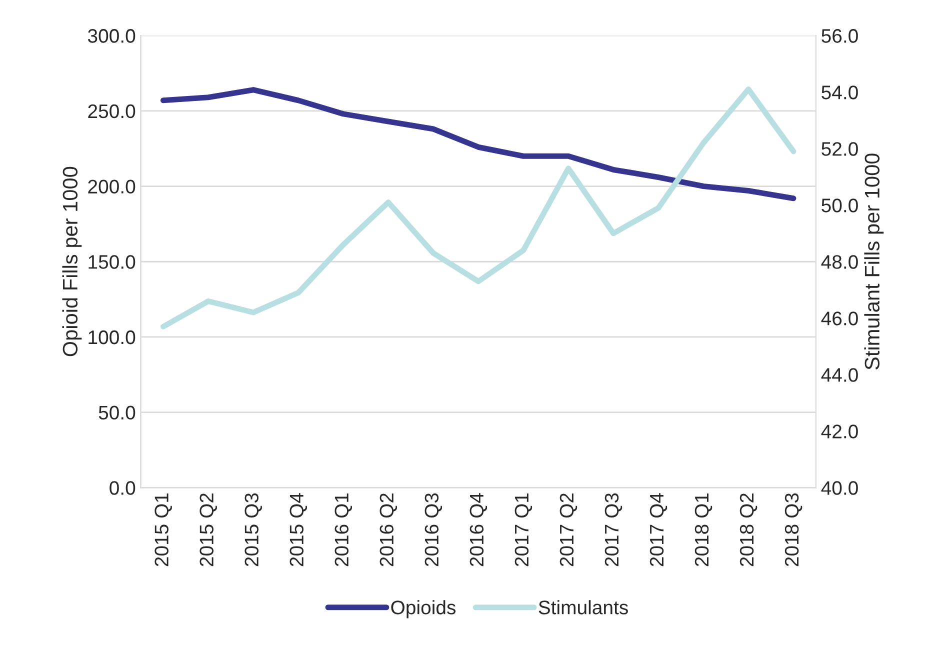  Describe the element at coordinates (112, 111) in the screenshot. I see `y-tick-label: 250.0` at that location.